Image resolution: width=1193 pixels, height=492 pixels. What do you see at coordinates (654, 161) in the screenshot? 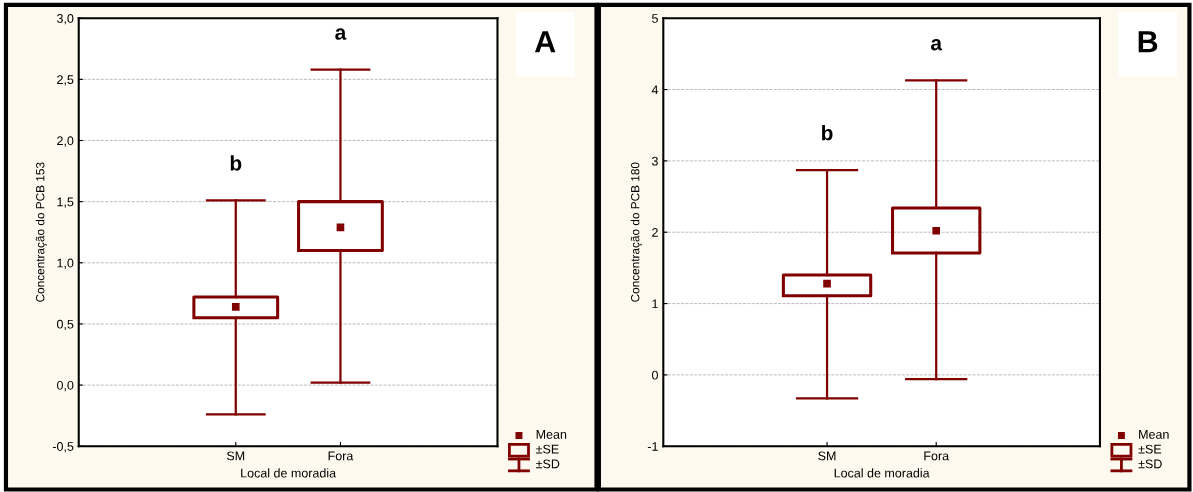
I see `y-tick-label: 3` at bounding box center [654, 161].